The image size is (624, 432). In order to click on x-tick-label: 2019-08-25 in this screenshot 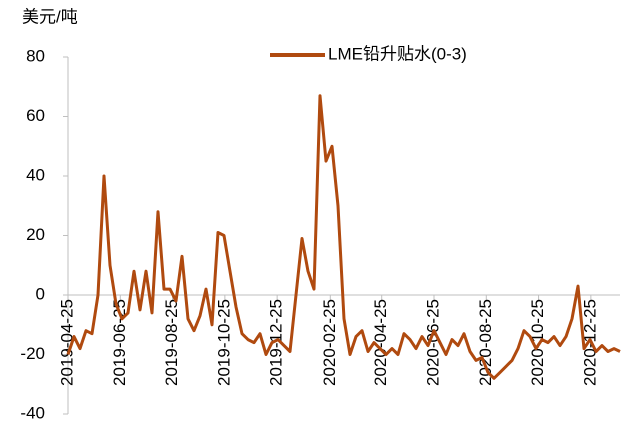, I will do `click(171, 342)`.